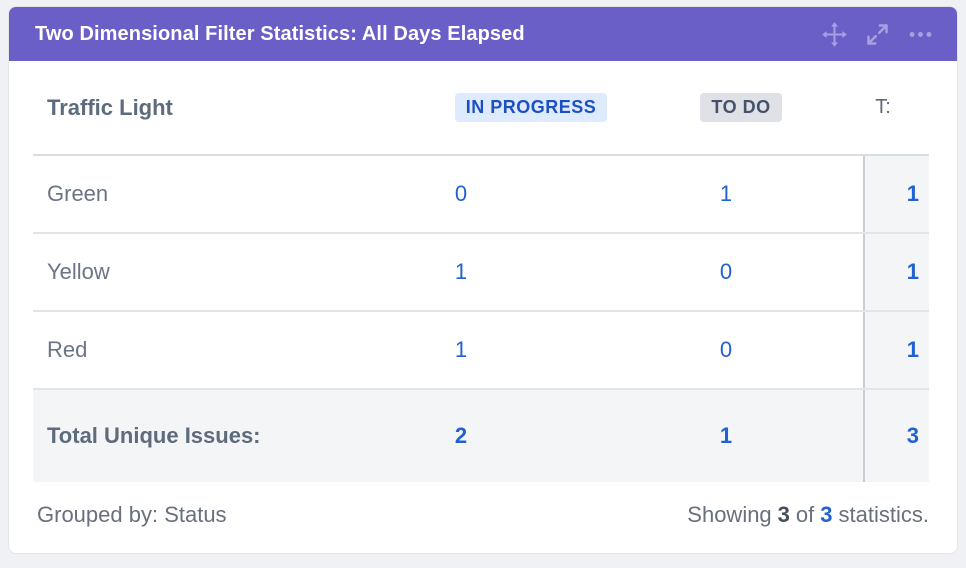 The width and height of the screenshot is (966, 568). What do you see at coordinates (826, 514) in the screenshot?
I see `total-count-link: 3` at bounding box center [826, 514].